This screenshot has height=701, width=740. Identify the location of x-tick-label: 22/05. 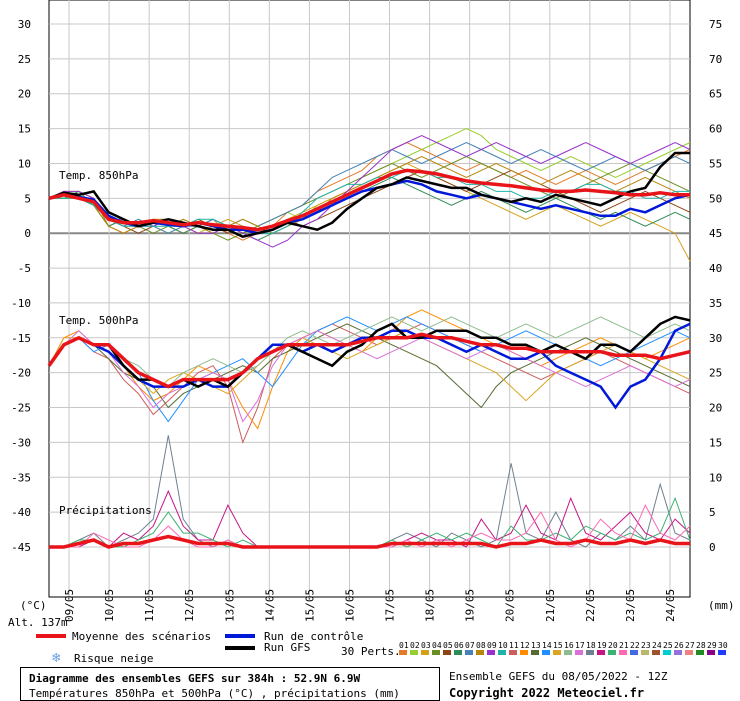
(590, 605).